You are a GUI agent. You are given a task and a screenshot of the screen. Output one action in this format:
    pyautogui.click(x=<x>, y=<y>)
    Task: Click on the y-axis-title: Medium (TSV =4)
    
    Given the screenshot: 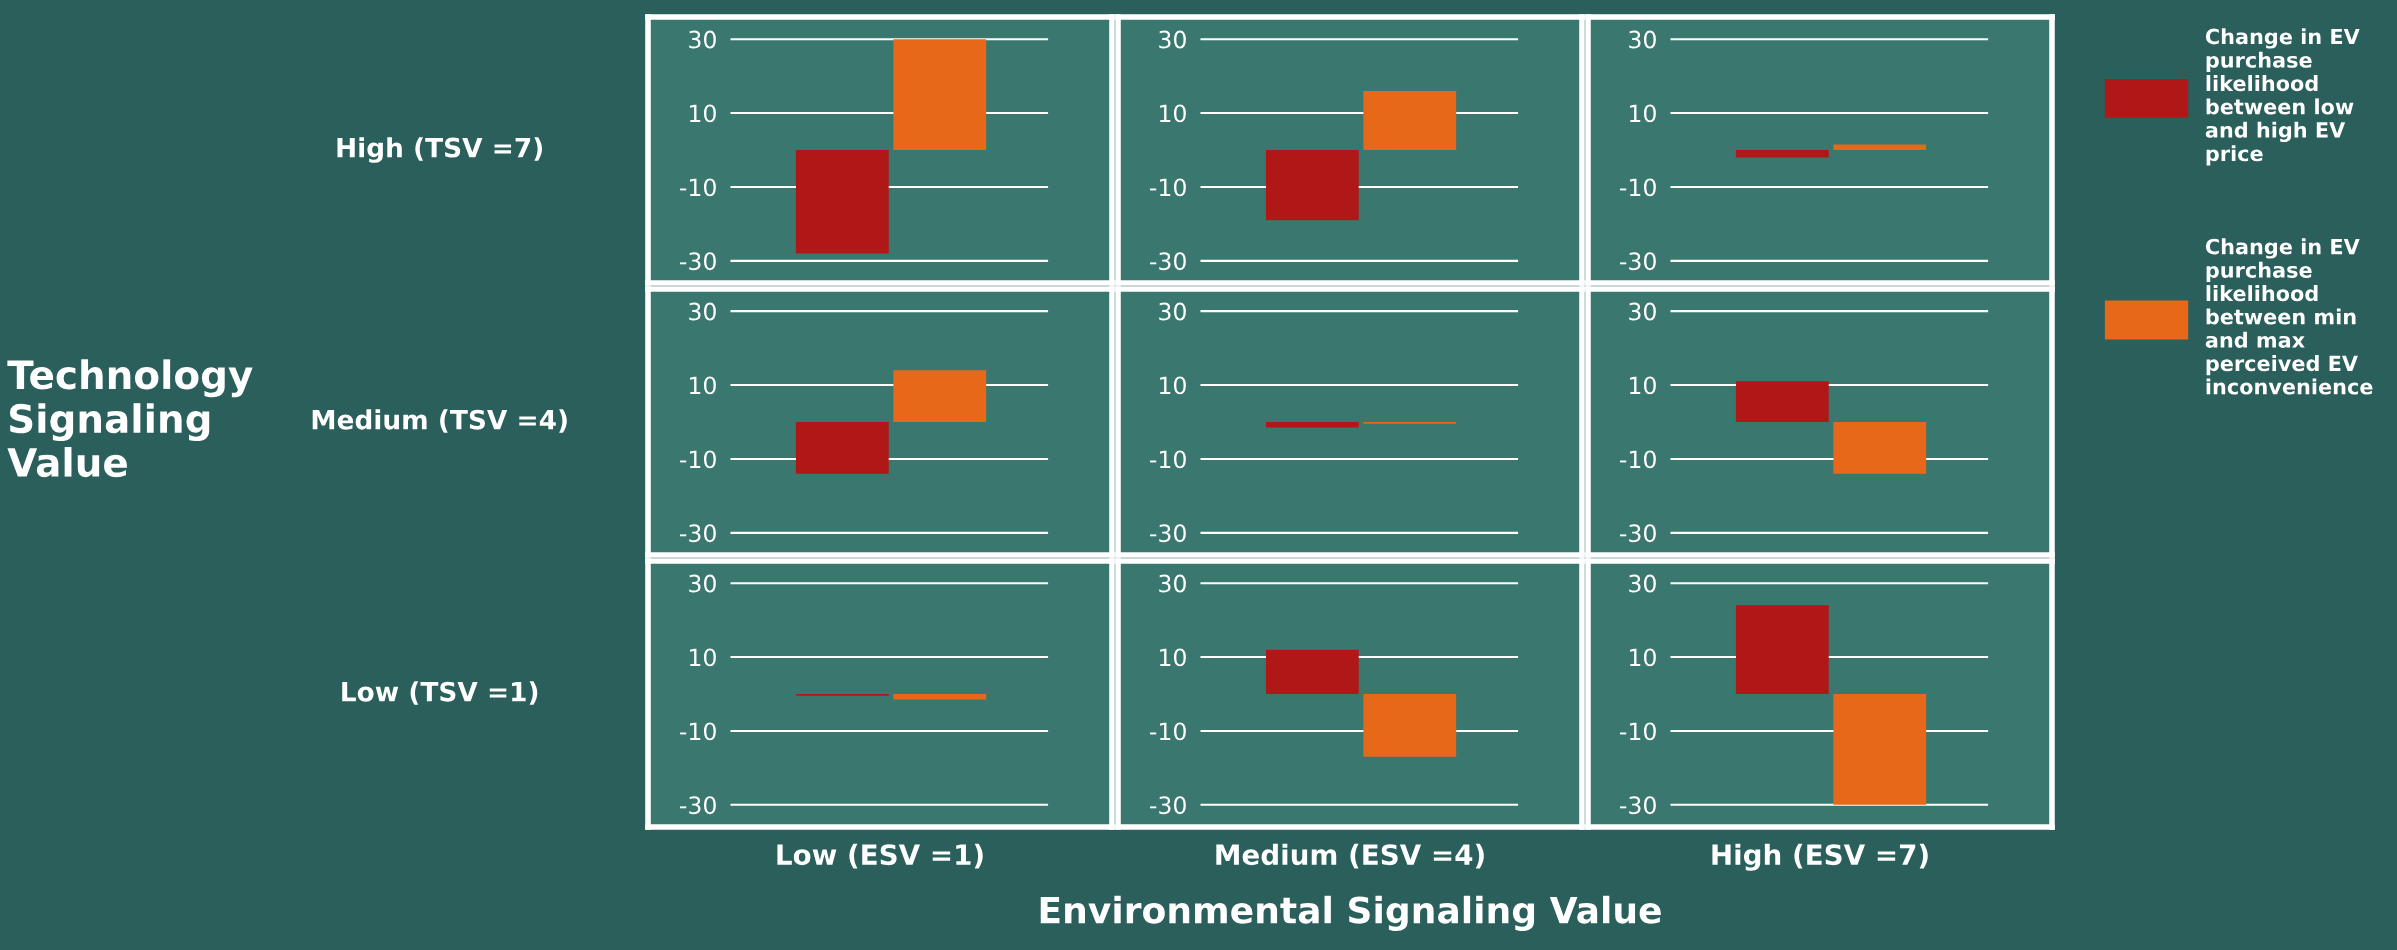 What is the action you would take?
    pyautogui.click(x=439, y=421)
    